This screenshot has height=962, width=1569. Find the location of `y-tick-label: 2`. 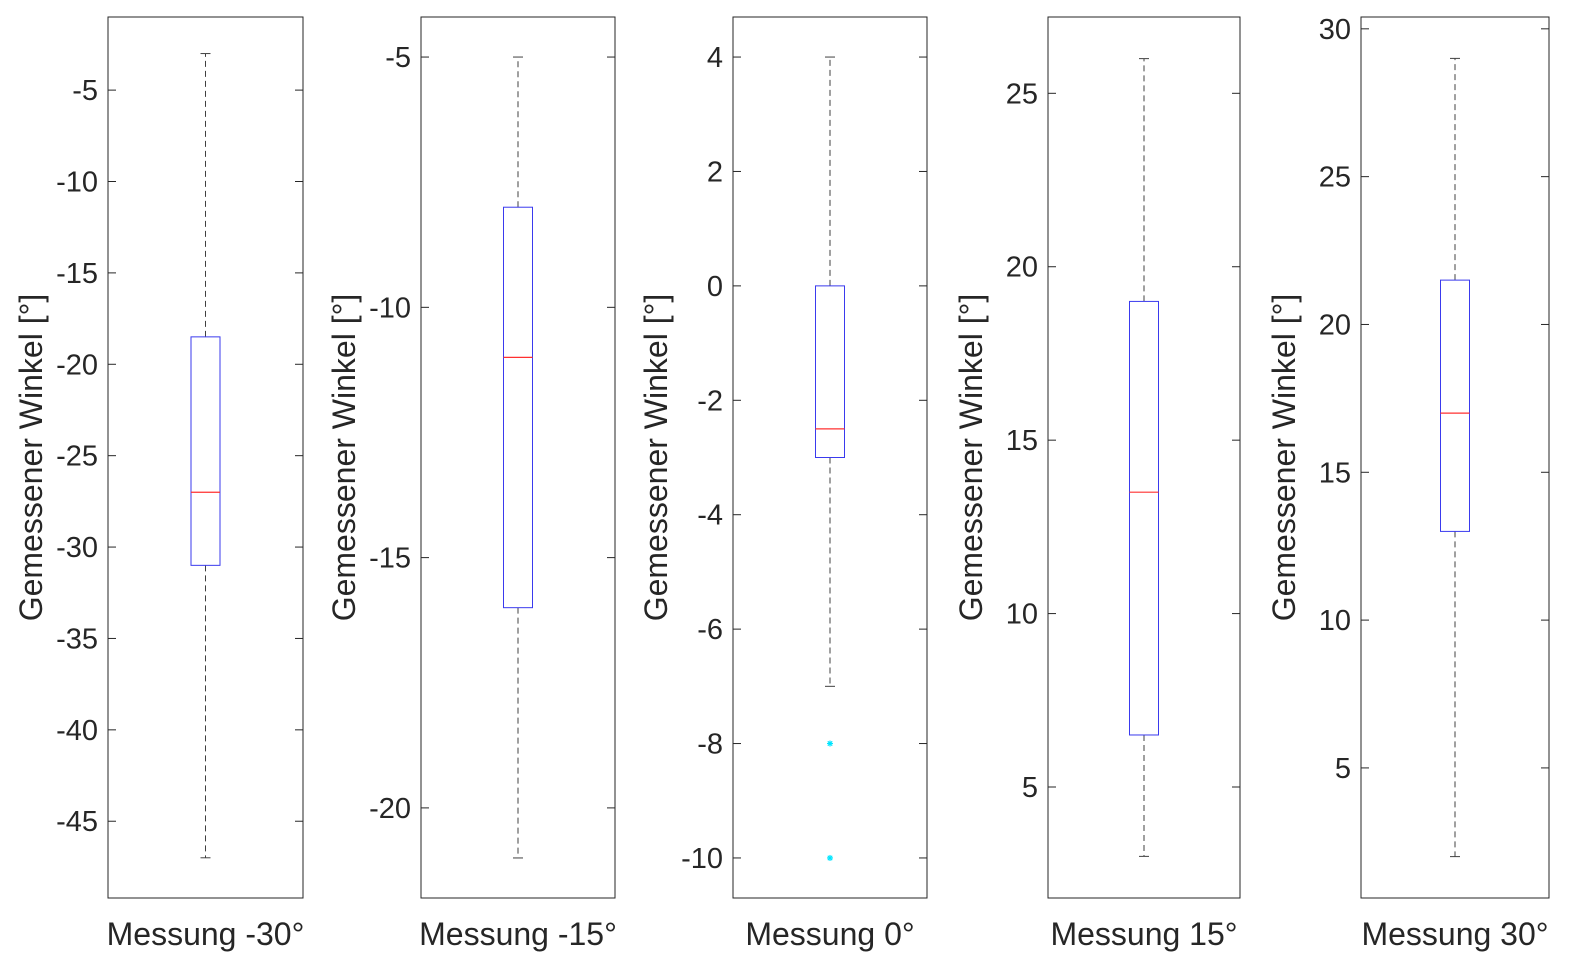

y-tick-label: 2 is located at coordinates (715, 172).